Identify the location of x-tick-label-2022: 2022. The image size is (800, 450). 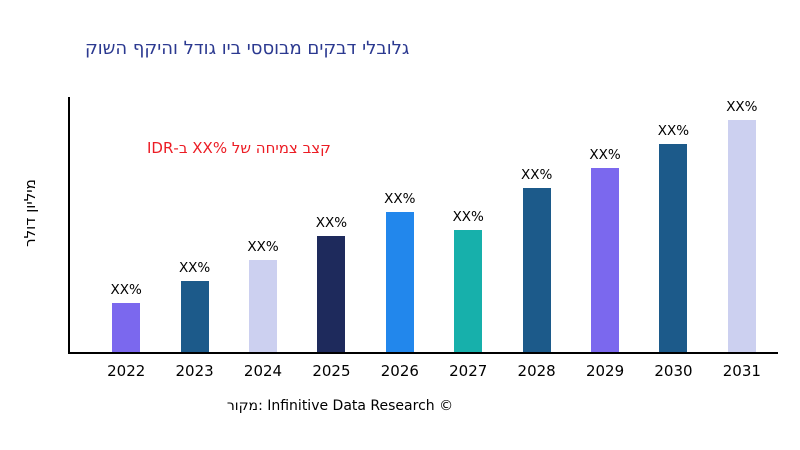
(126, 371).